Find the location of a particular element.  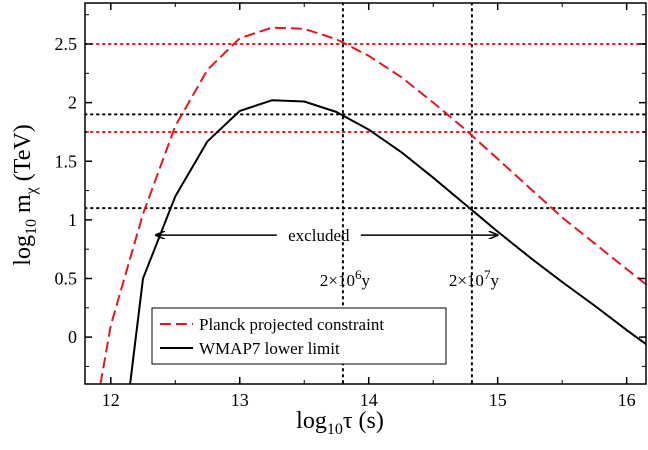

y-axis-title: log10 mχ (TeV) is located at coordinates (25, 194).